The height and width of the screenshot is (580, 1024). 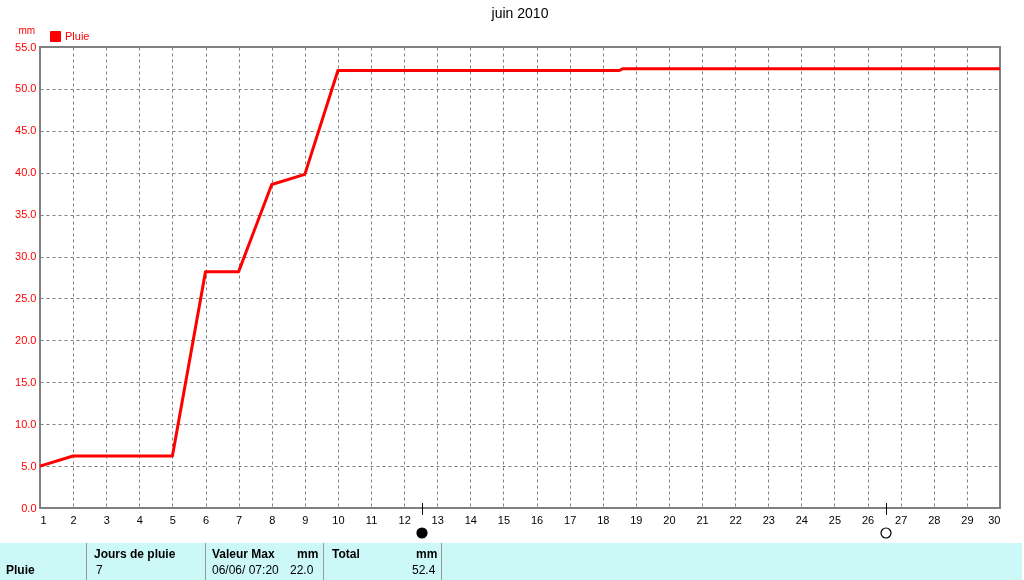 What do you see at coordinates (404, 519) in the screenshot?
I see `x-tick-label: 12` at bounding box center [404, 519].